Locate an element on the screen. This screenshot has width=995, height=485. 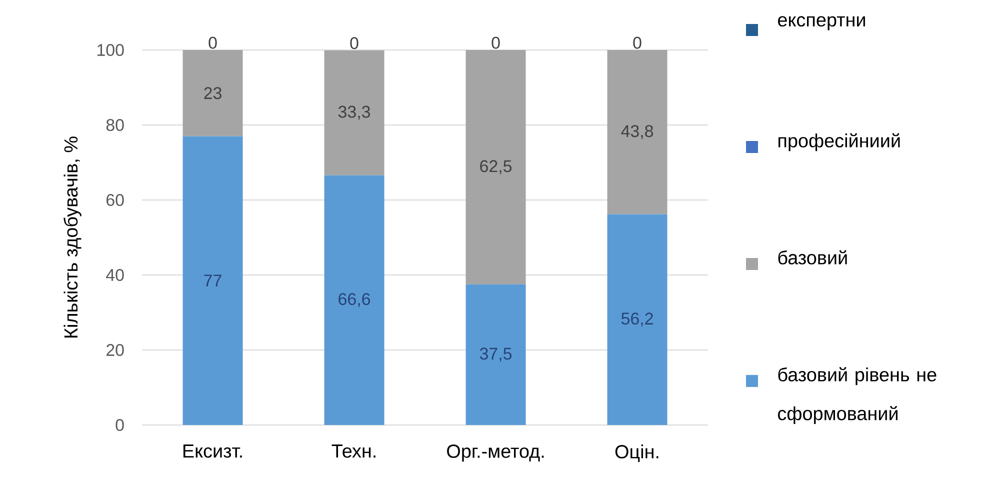
legend-label: експертни is located at coordinates (821, 23).